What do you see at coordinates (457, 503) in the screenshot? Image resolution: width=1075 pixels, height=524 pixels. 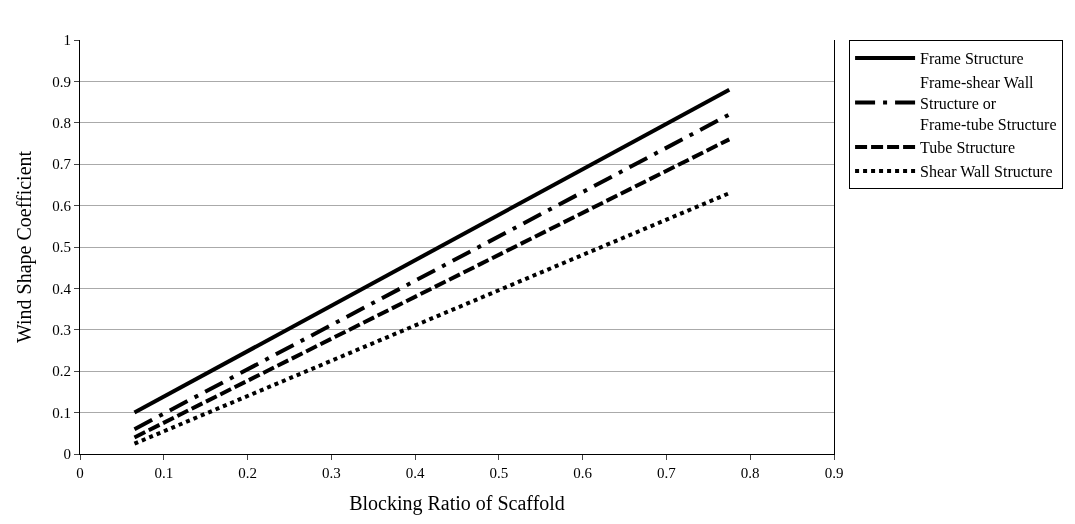 I see `x-axis-title: Blocking Ratio of Scaffold` at bounding box center [457, 503].